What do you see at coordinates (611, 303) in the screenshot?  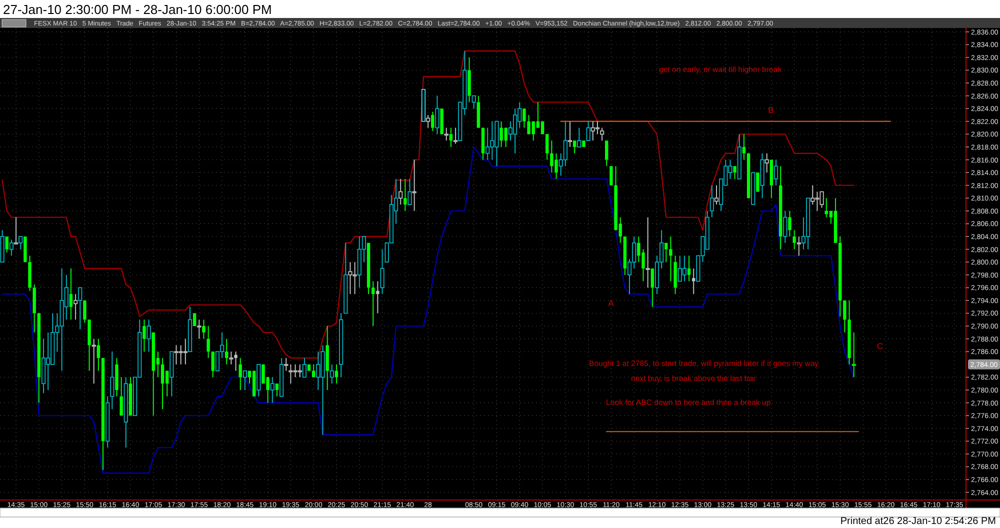 I see `annotation: A` at bounding box center [611, 303].